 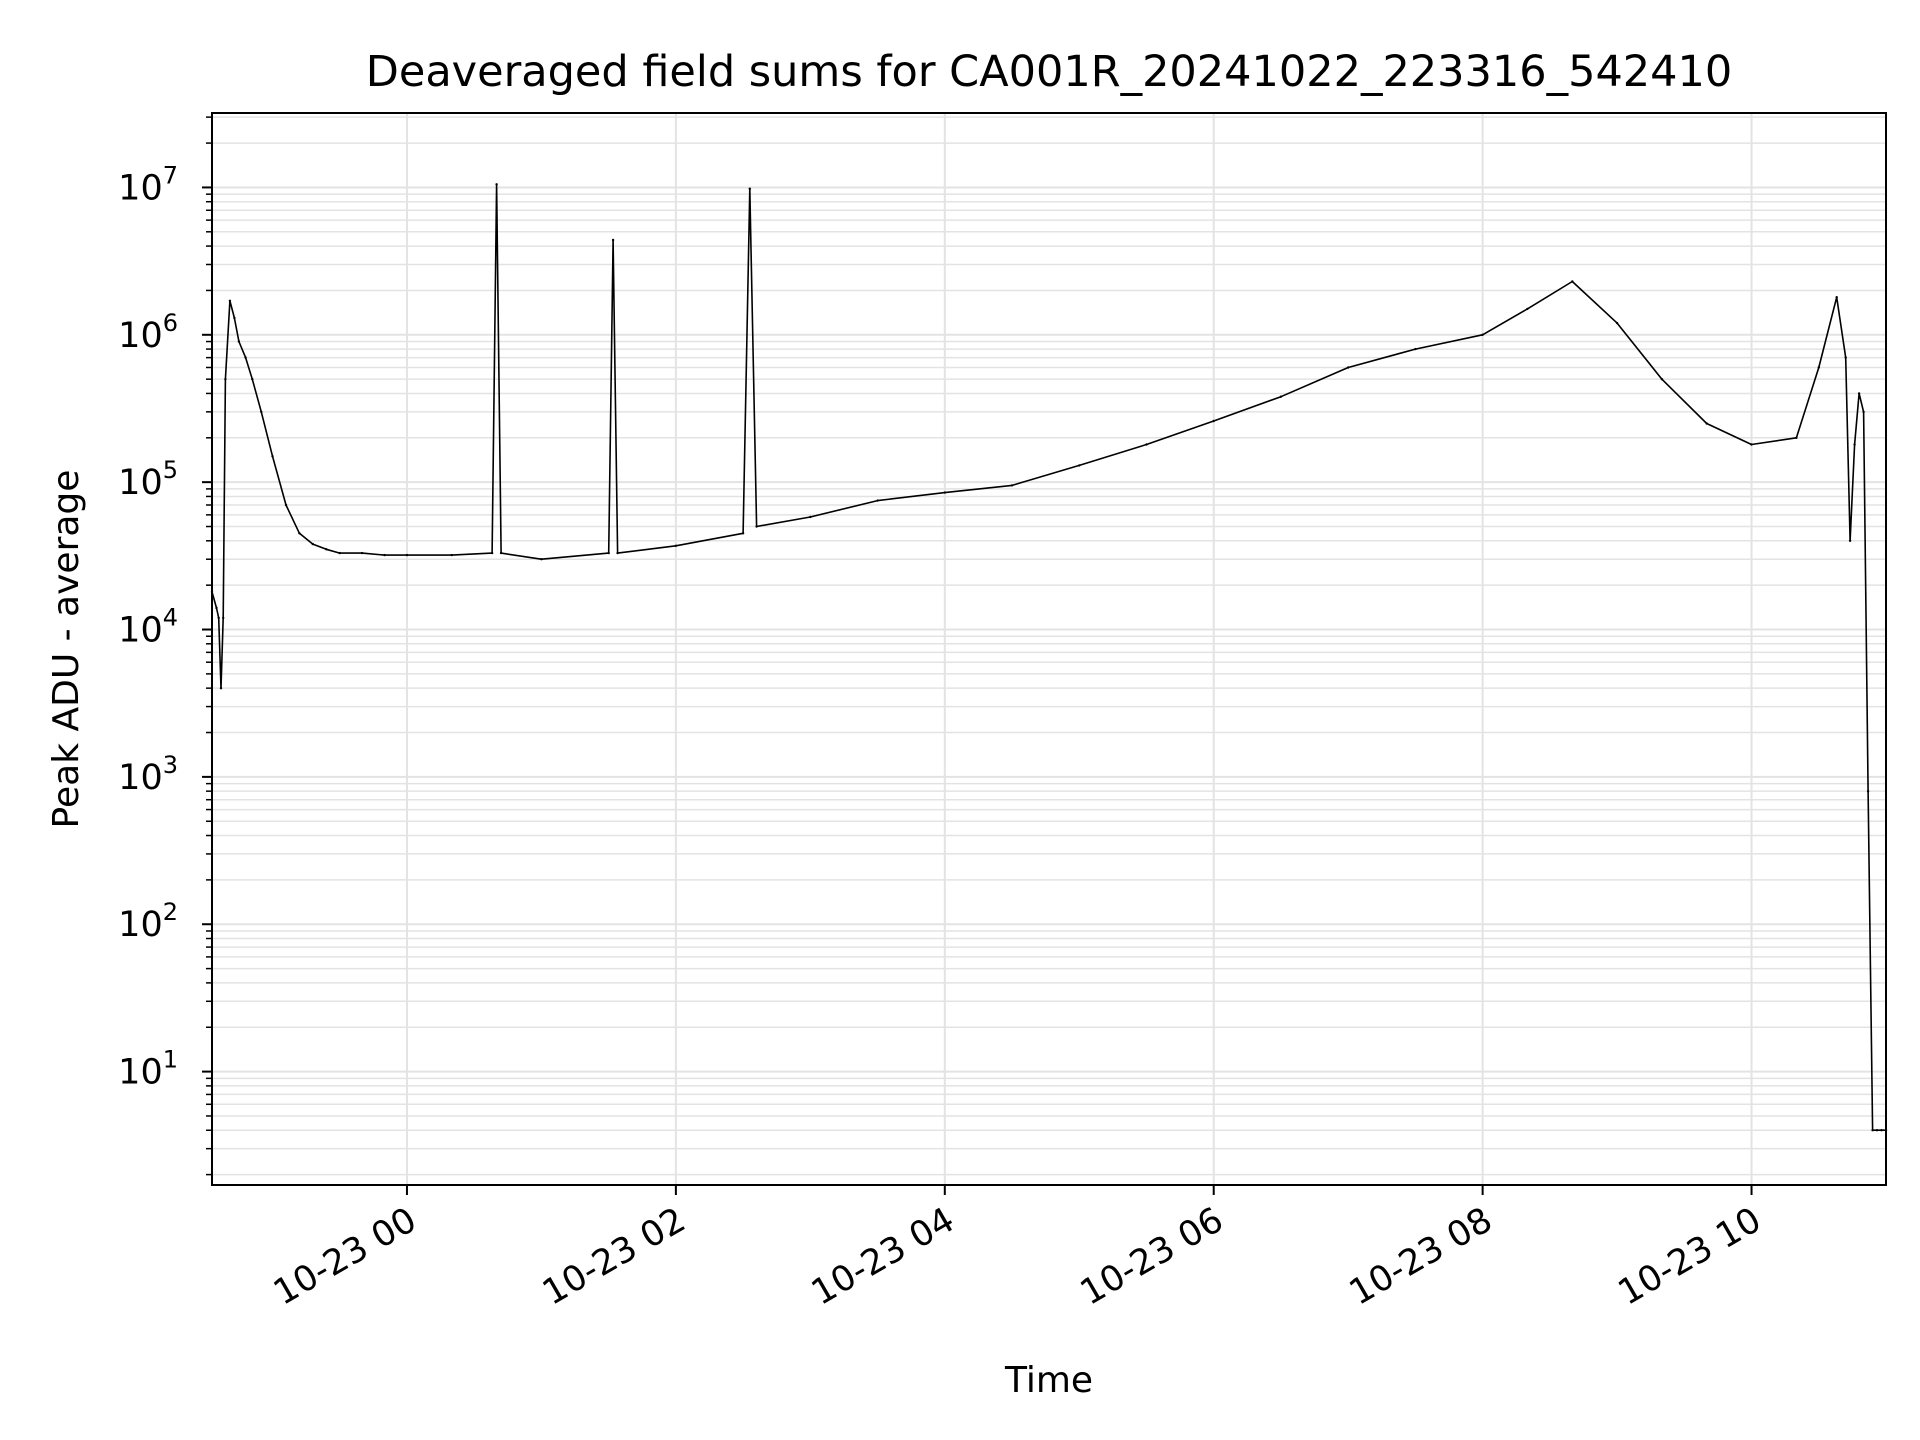 What do you see at coordinates (170, 912) in the screenshot?
I see `y-tick-exponent: 2` at bounding box center [170, 912].